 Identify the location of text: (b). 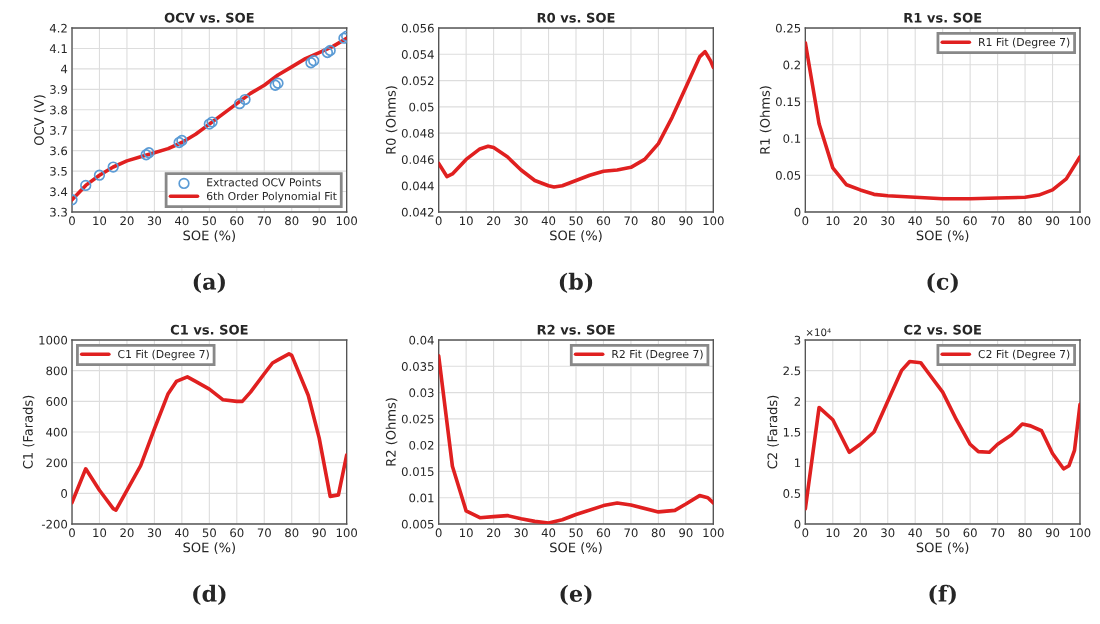
(576, 283).